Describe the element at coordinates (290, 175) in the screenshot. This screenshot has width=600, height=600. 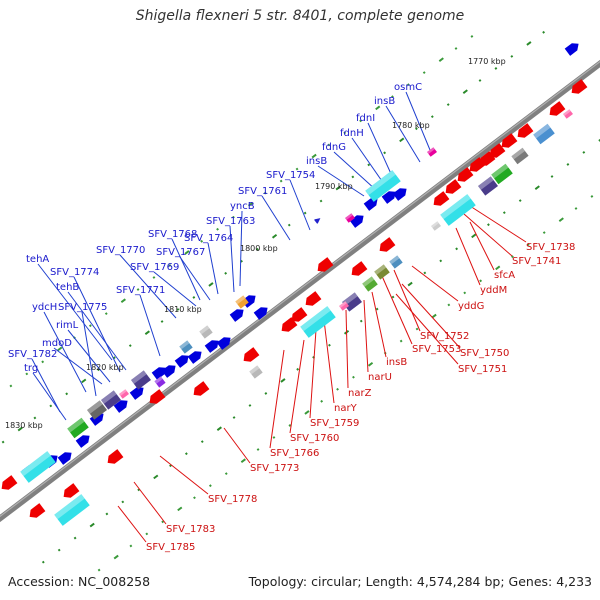
I see `gene-label-upper: SFV_1754` at that location.